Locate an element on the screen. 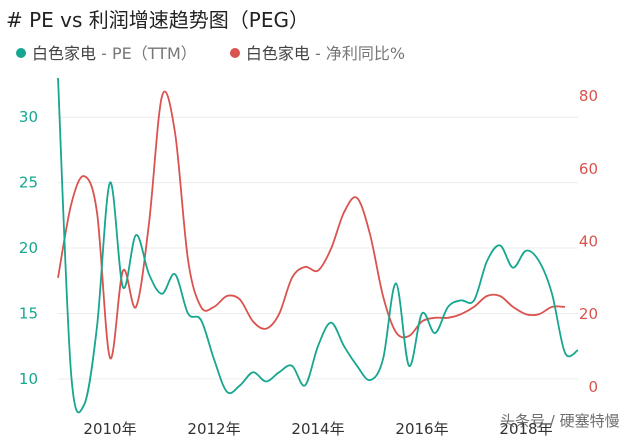  right-tick-60: 60 is located at coordinates (588, 169).